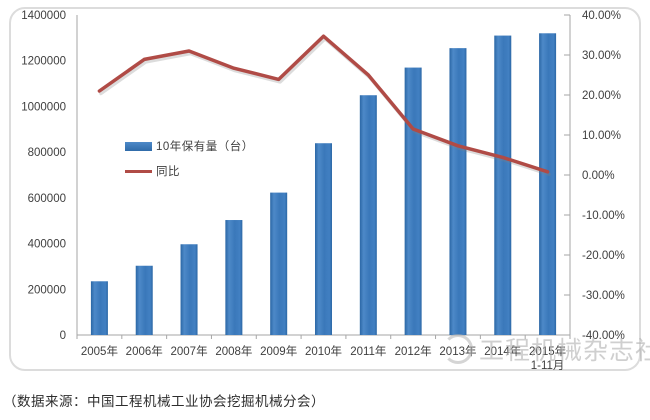 Image resolution: width=650 pixels, height=420 pixels. What do you see at coordinates (603, 216) in the screenshot?
I see `right-axis-tick-label: -10.00%` at bounding box center [603, 216].